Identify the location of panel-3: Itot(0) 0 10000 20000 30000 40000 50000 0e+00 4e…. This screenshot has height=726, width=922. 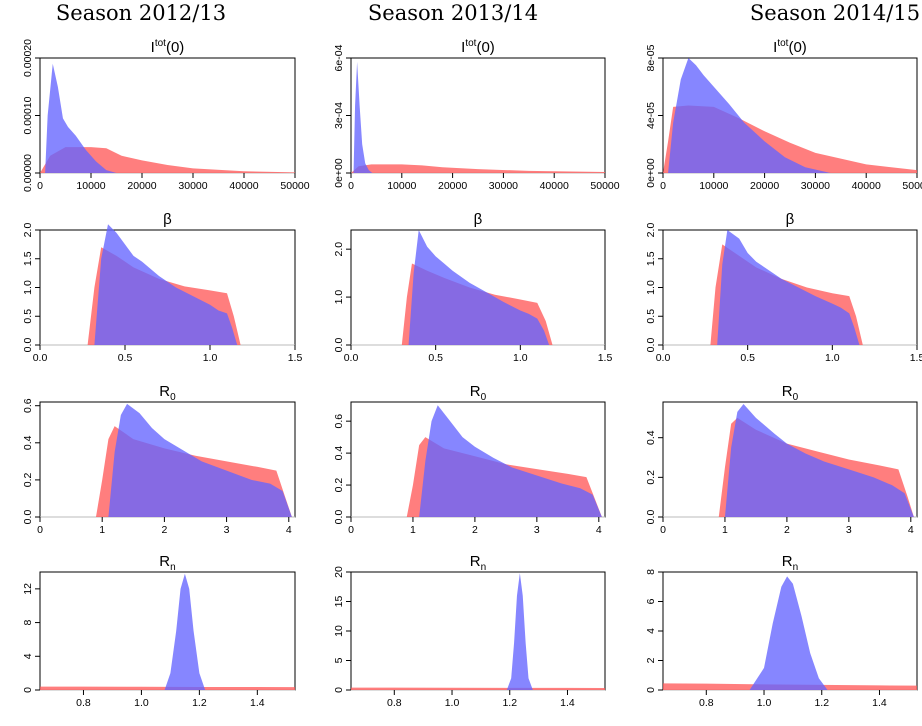
(783, 115).